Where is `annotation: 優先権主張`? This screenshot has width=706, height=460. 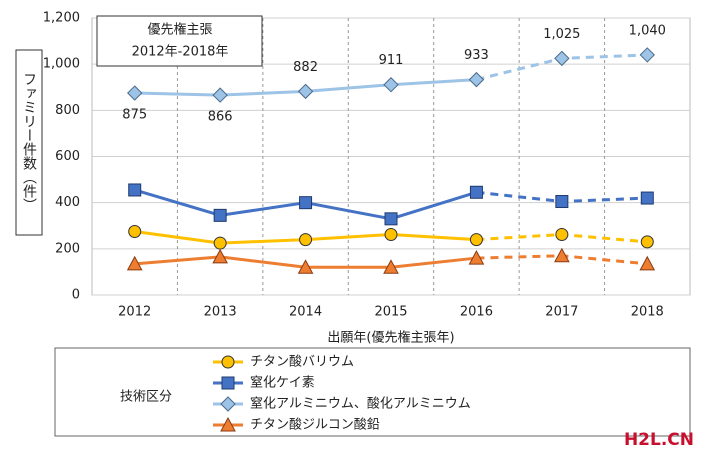
annotation: 優先権主張 is located at coordinates (179, 30).